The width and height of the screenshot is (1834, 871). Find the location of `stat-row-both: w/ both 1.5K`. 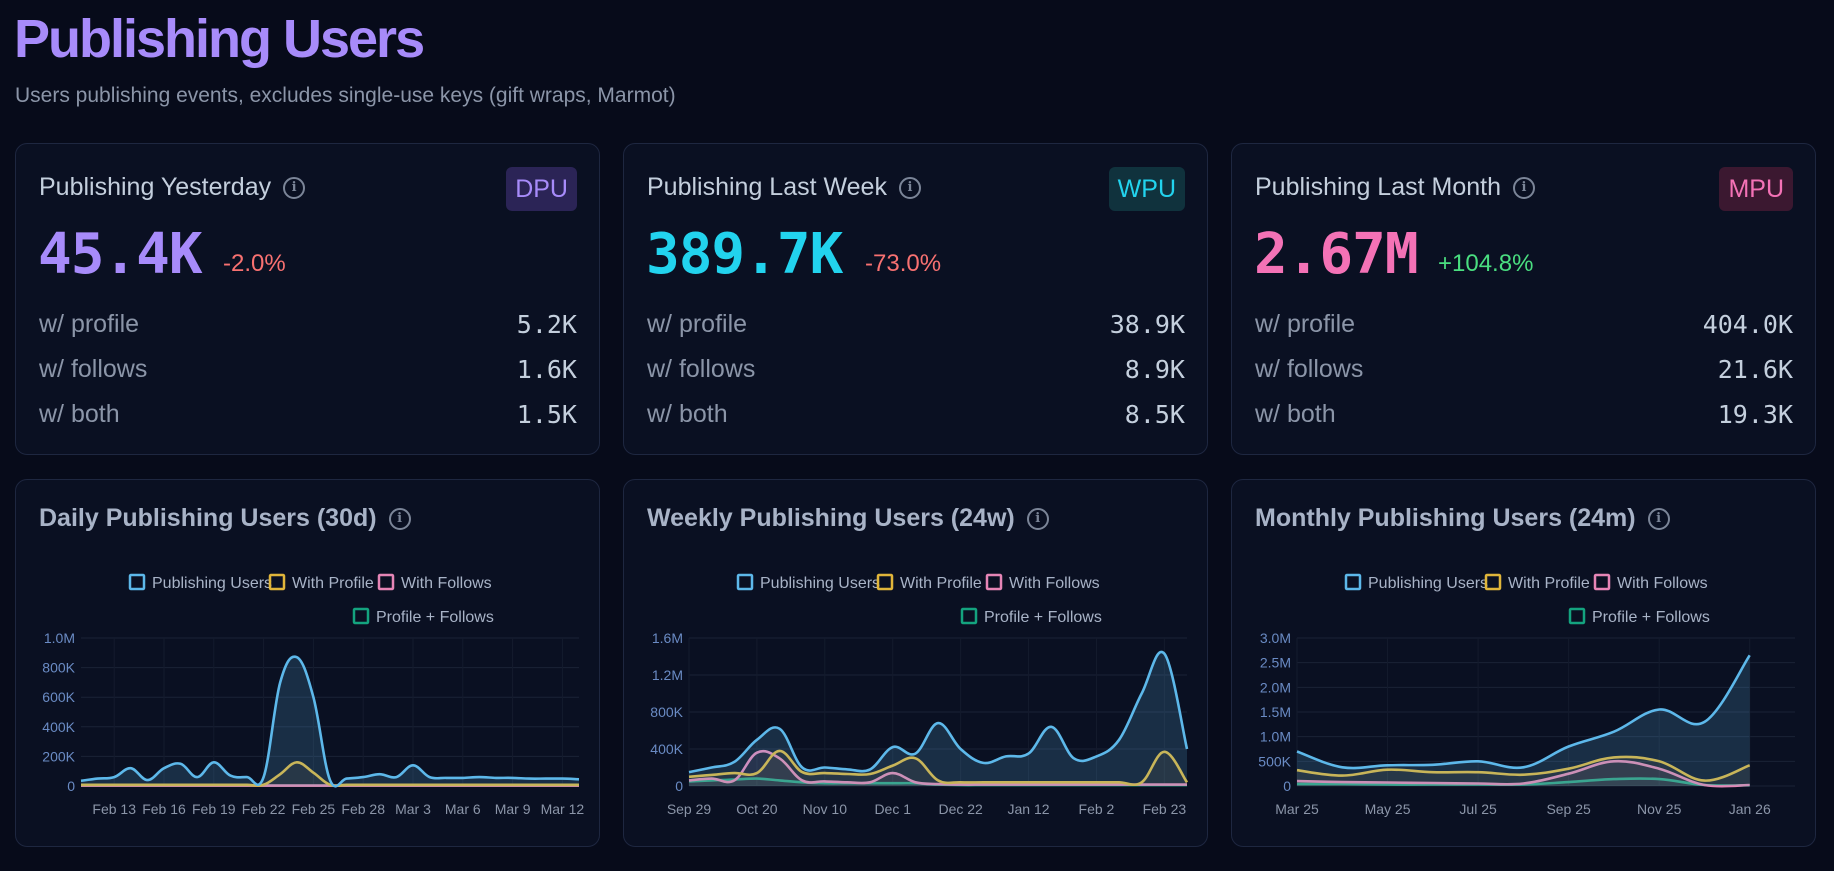

stat-row-both: w/ both 1.5K is located at coordinates (308, 414).